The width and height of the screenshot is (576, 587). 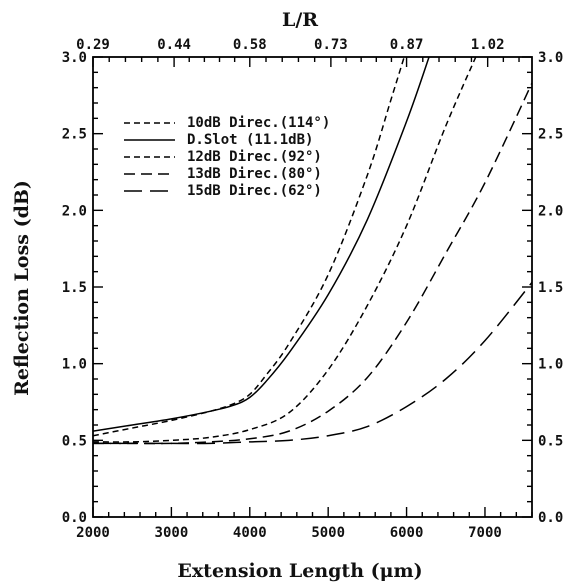 What do you see at coordinates (93, 45) in the screenshot?
I see `top-tick-label: 0.29` at bounding box center [93, 45].